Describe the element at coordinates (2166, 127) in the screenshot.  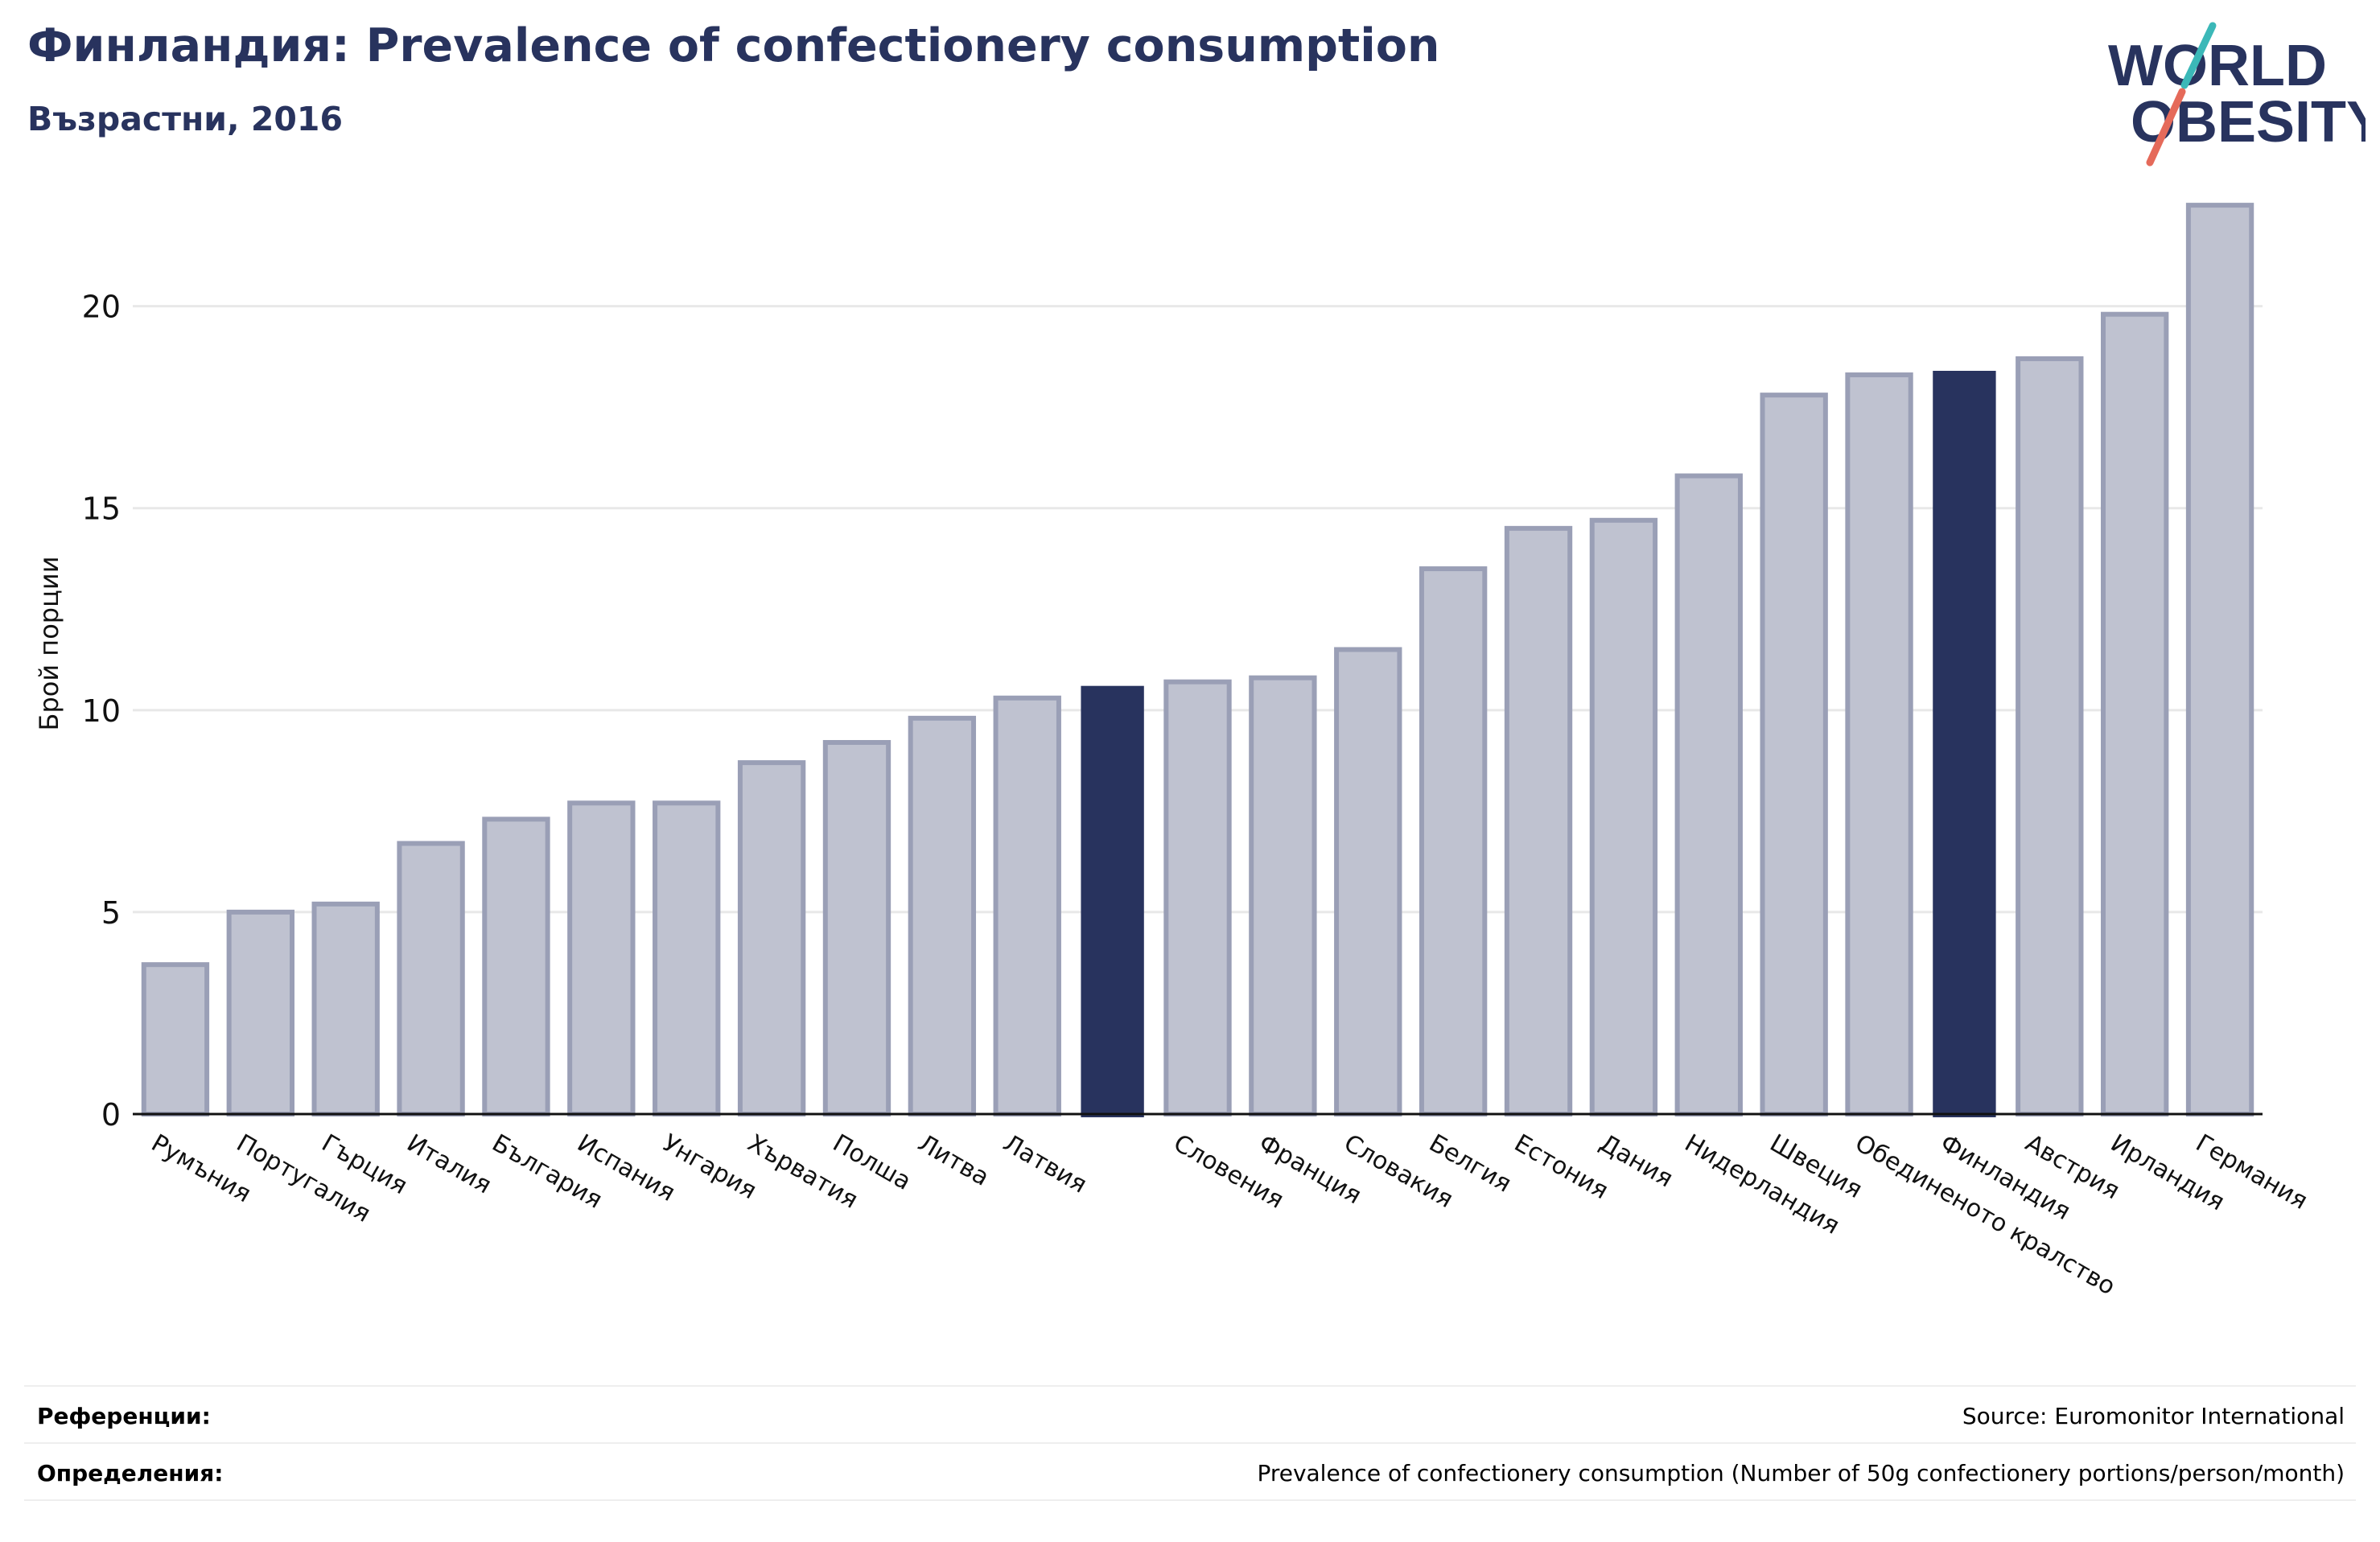
I see `logo-slash-coral` at that location.